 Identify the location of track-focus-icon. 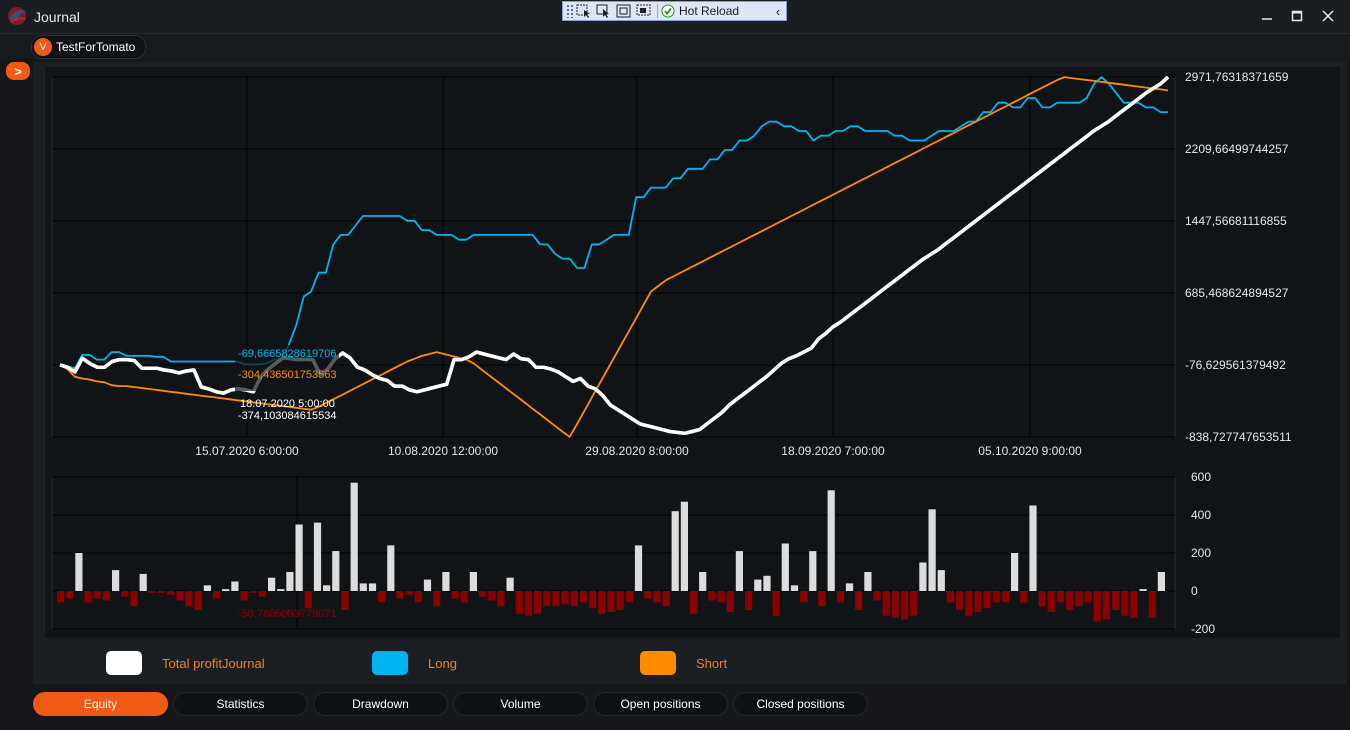
(644, 11).